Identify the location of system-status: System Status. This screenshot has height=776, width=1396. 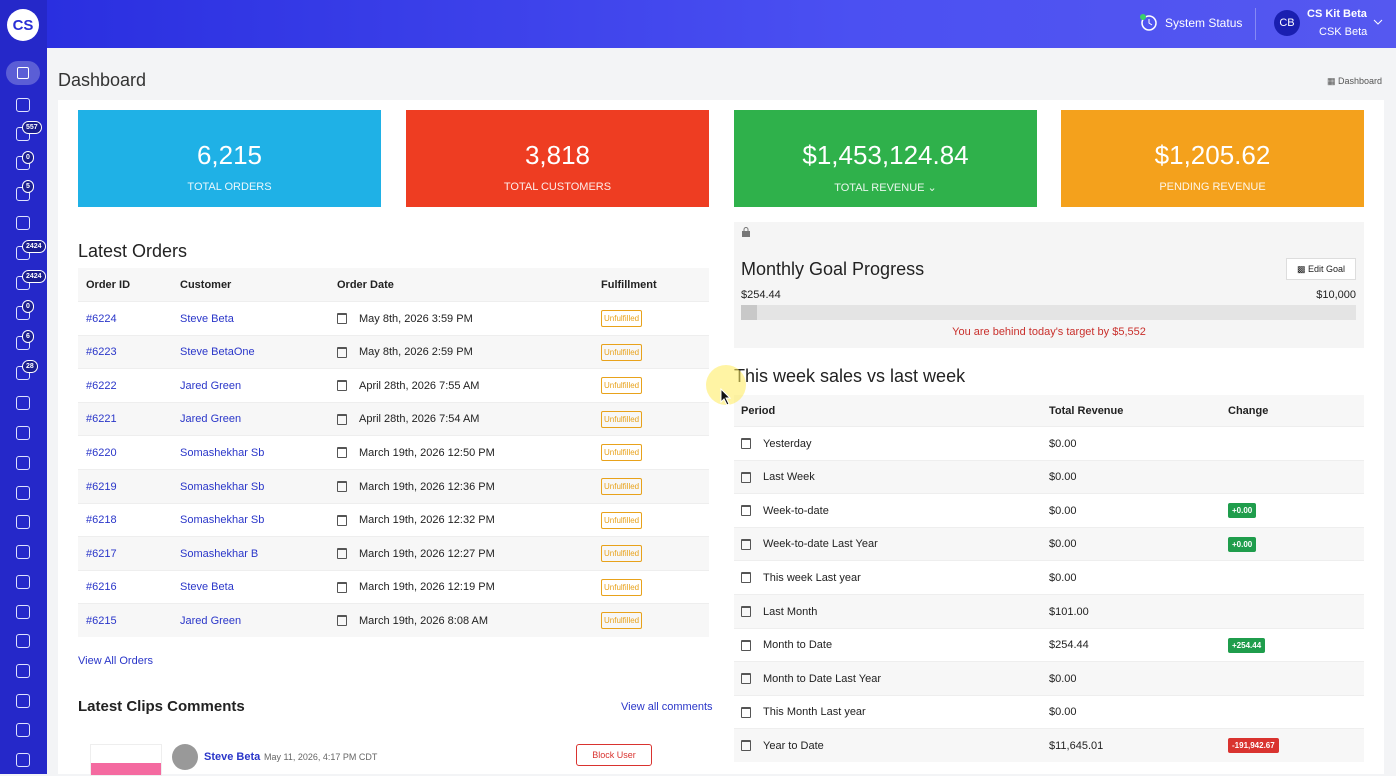
(1204, 23).